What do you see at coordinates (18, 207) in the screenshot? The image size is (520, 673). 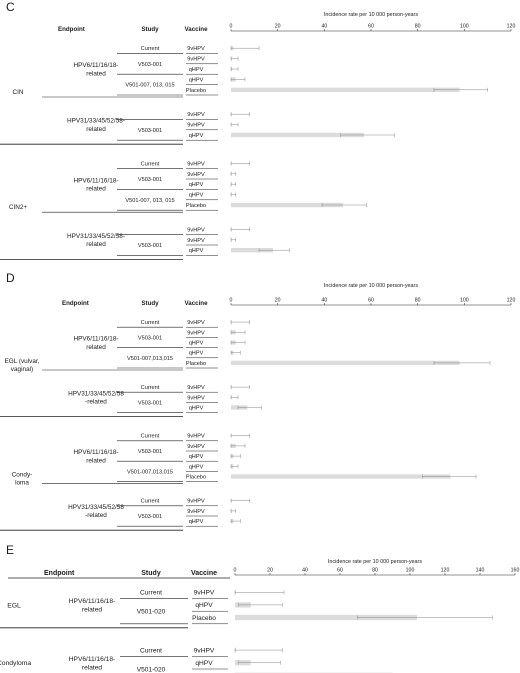 I see `endpoint-label: CIN2+` at bounding box center [18, 207].